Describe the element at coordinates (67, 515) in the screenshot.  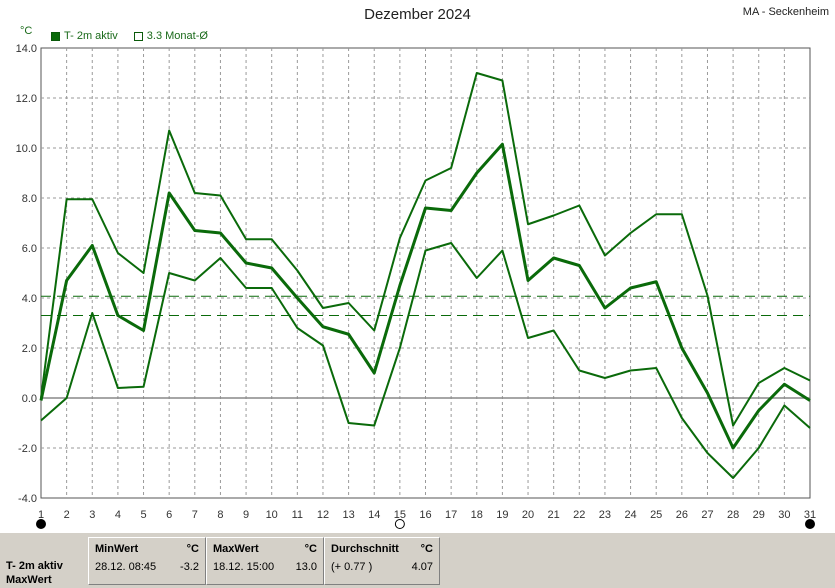
I see `x-tick-label: 2` at that location.